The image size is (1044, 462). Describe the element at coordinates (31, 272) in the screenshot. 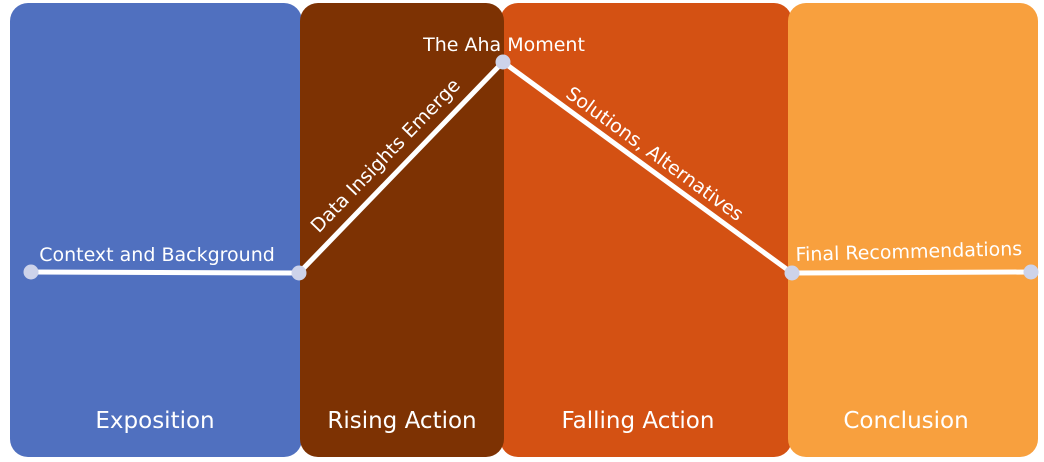

I see `arc-point-start` at that location.